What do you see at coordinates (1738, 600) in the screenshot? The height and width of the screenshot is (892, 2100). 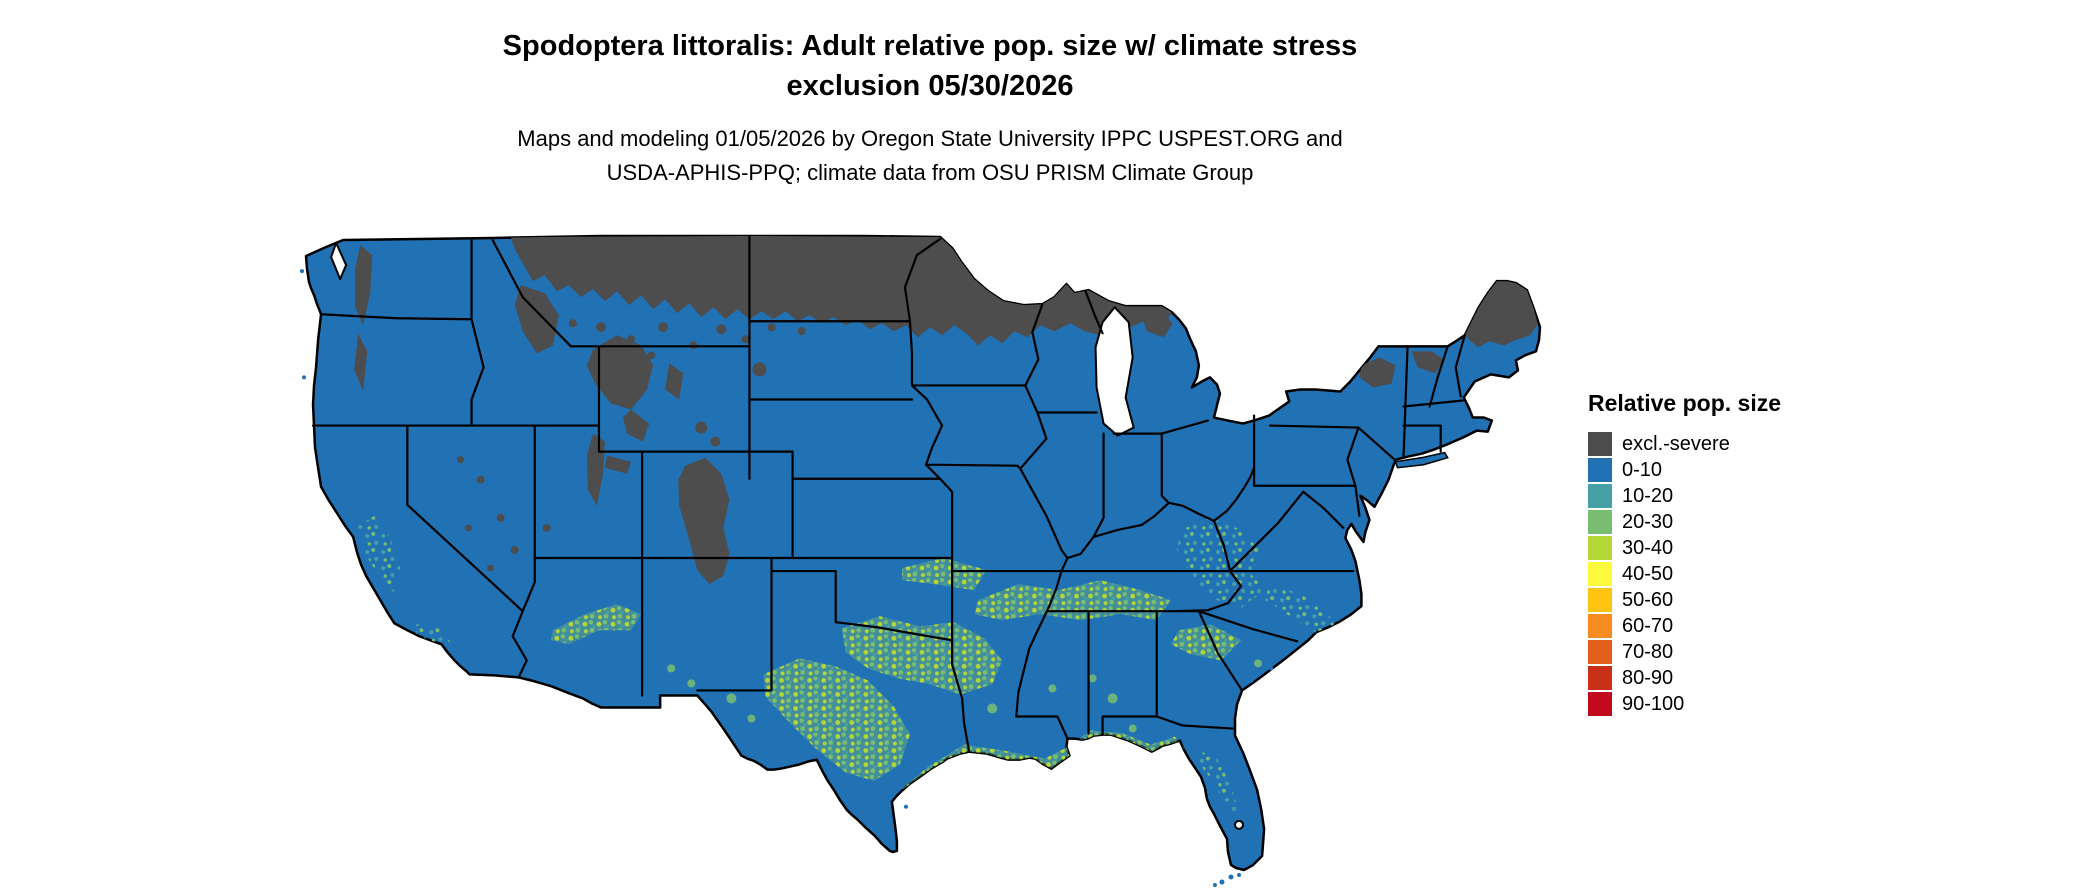 I see `legend-item-b50: 50-60` at bounding box center [1738, 600].